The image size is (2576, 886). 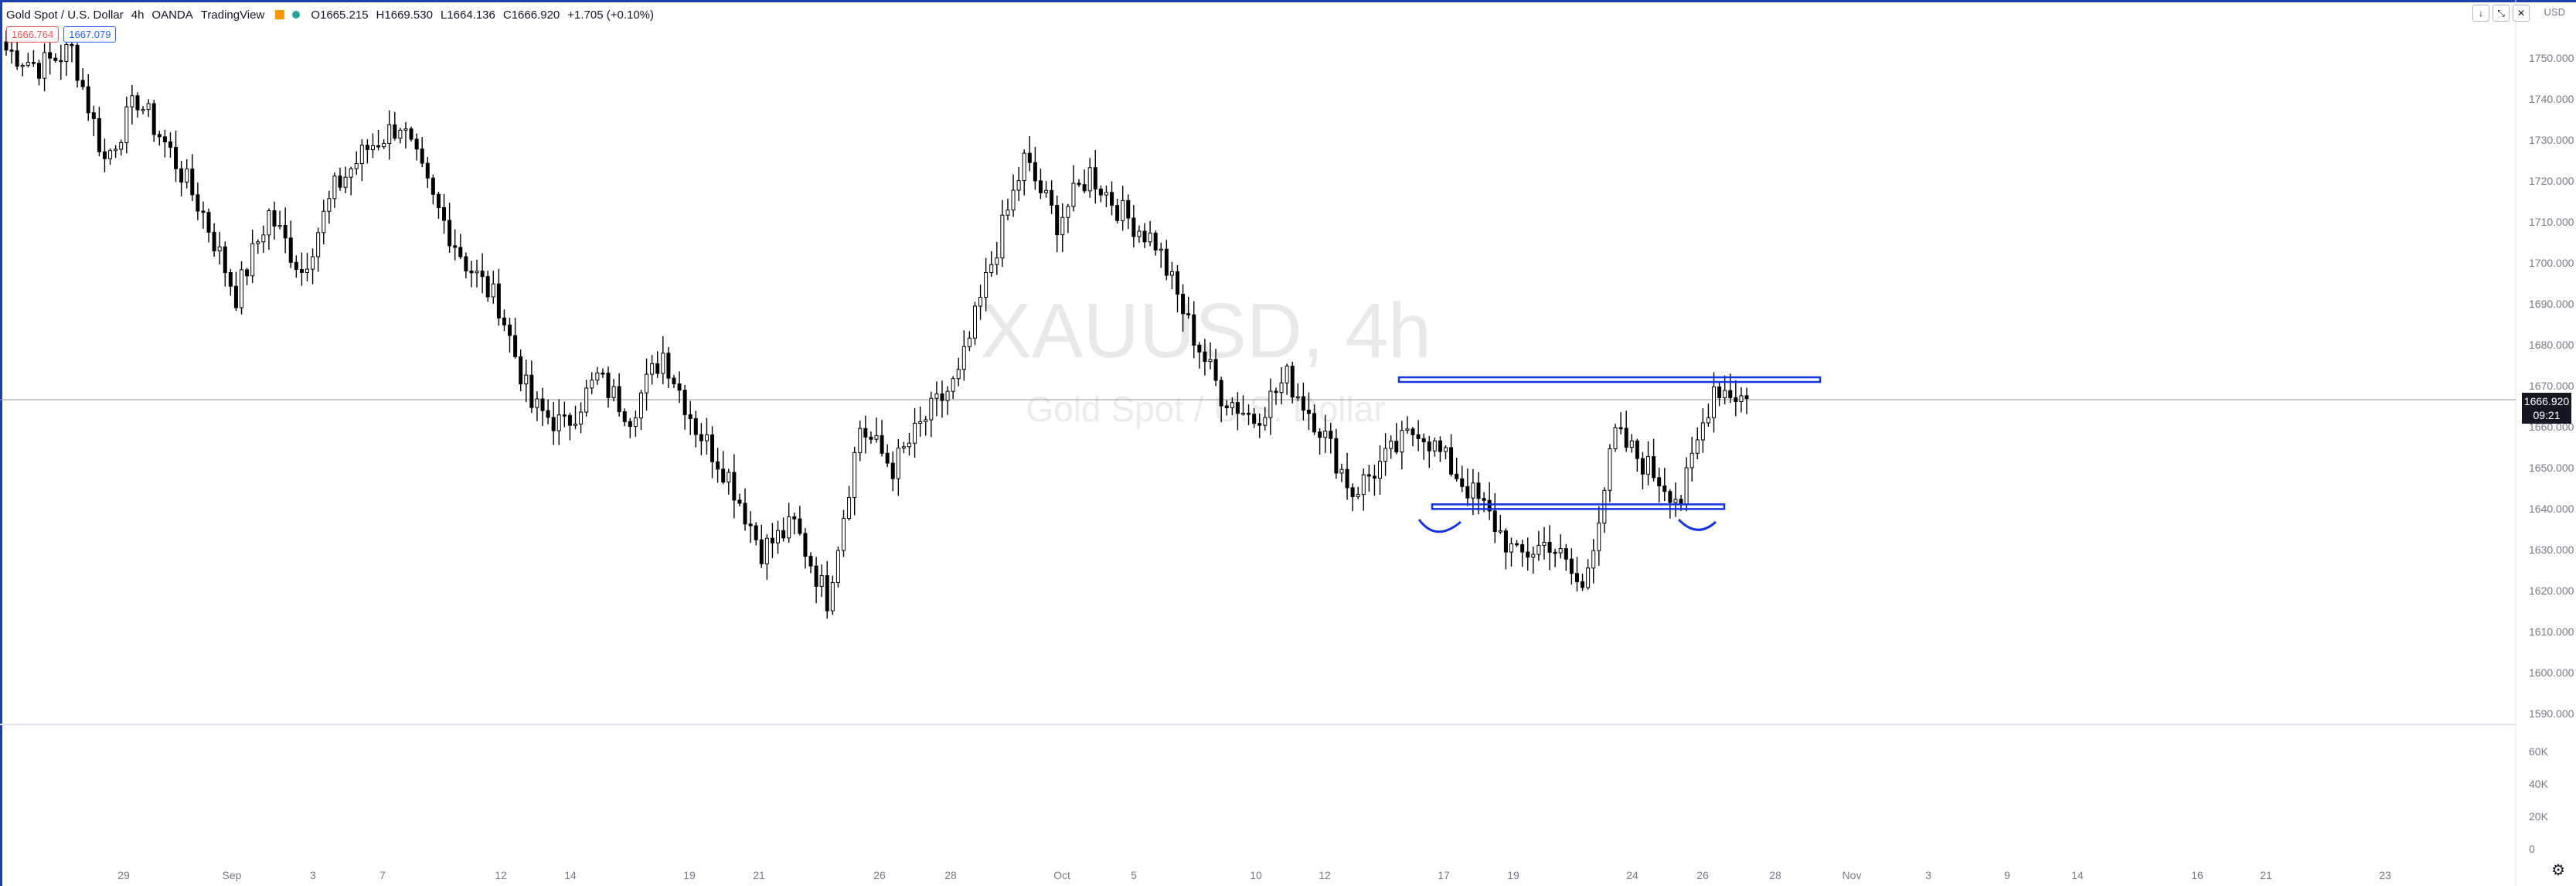 What do you see at coordinates (1134, 875) in the screenshot?
I see `time-tick-label: 5` at bounding box center [1134, 875].